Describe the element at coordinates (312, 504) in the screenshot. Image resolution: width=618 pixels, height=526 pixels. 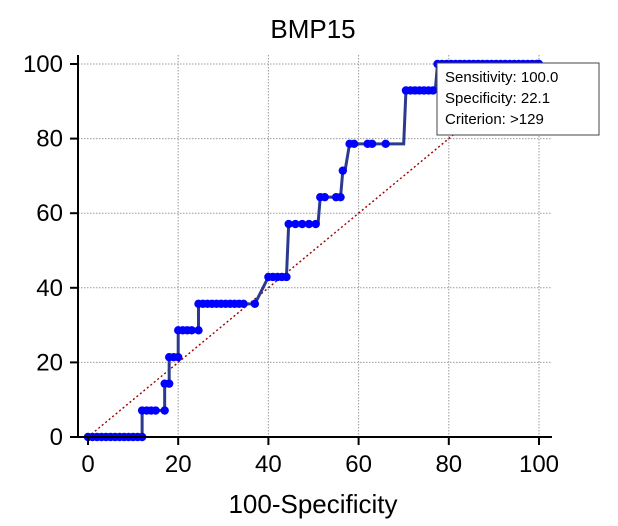
I see `x-axis-label: 100-Specificity` at that location.